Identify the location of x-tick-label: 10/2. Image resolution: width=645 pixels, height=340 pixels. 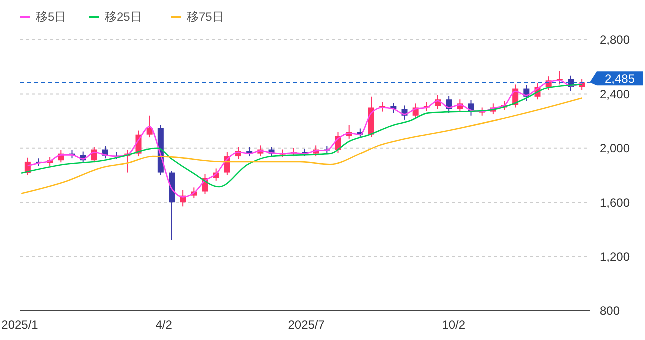
(454, 325).